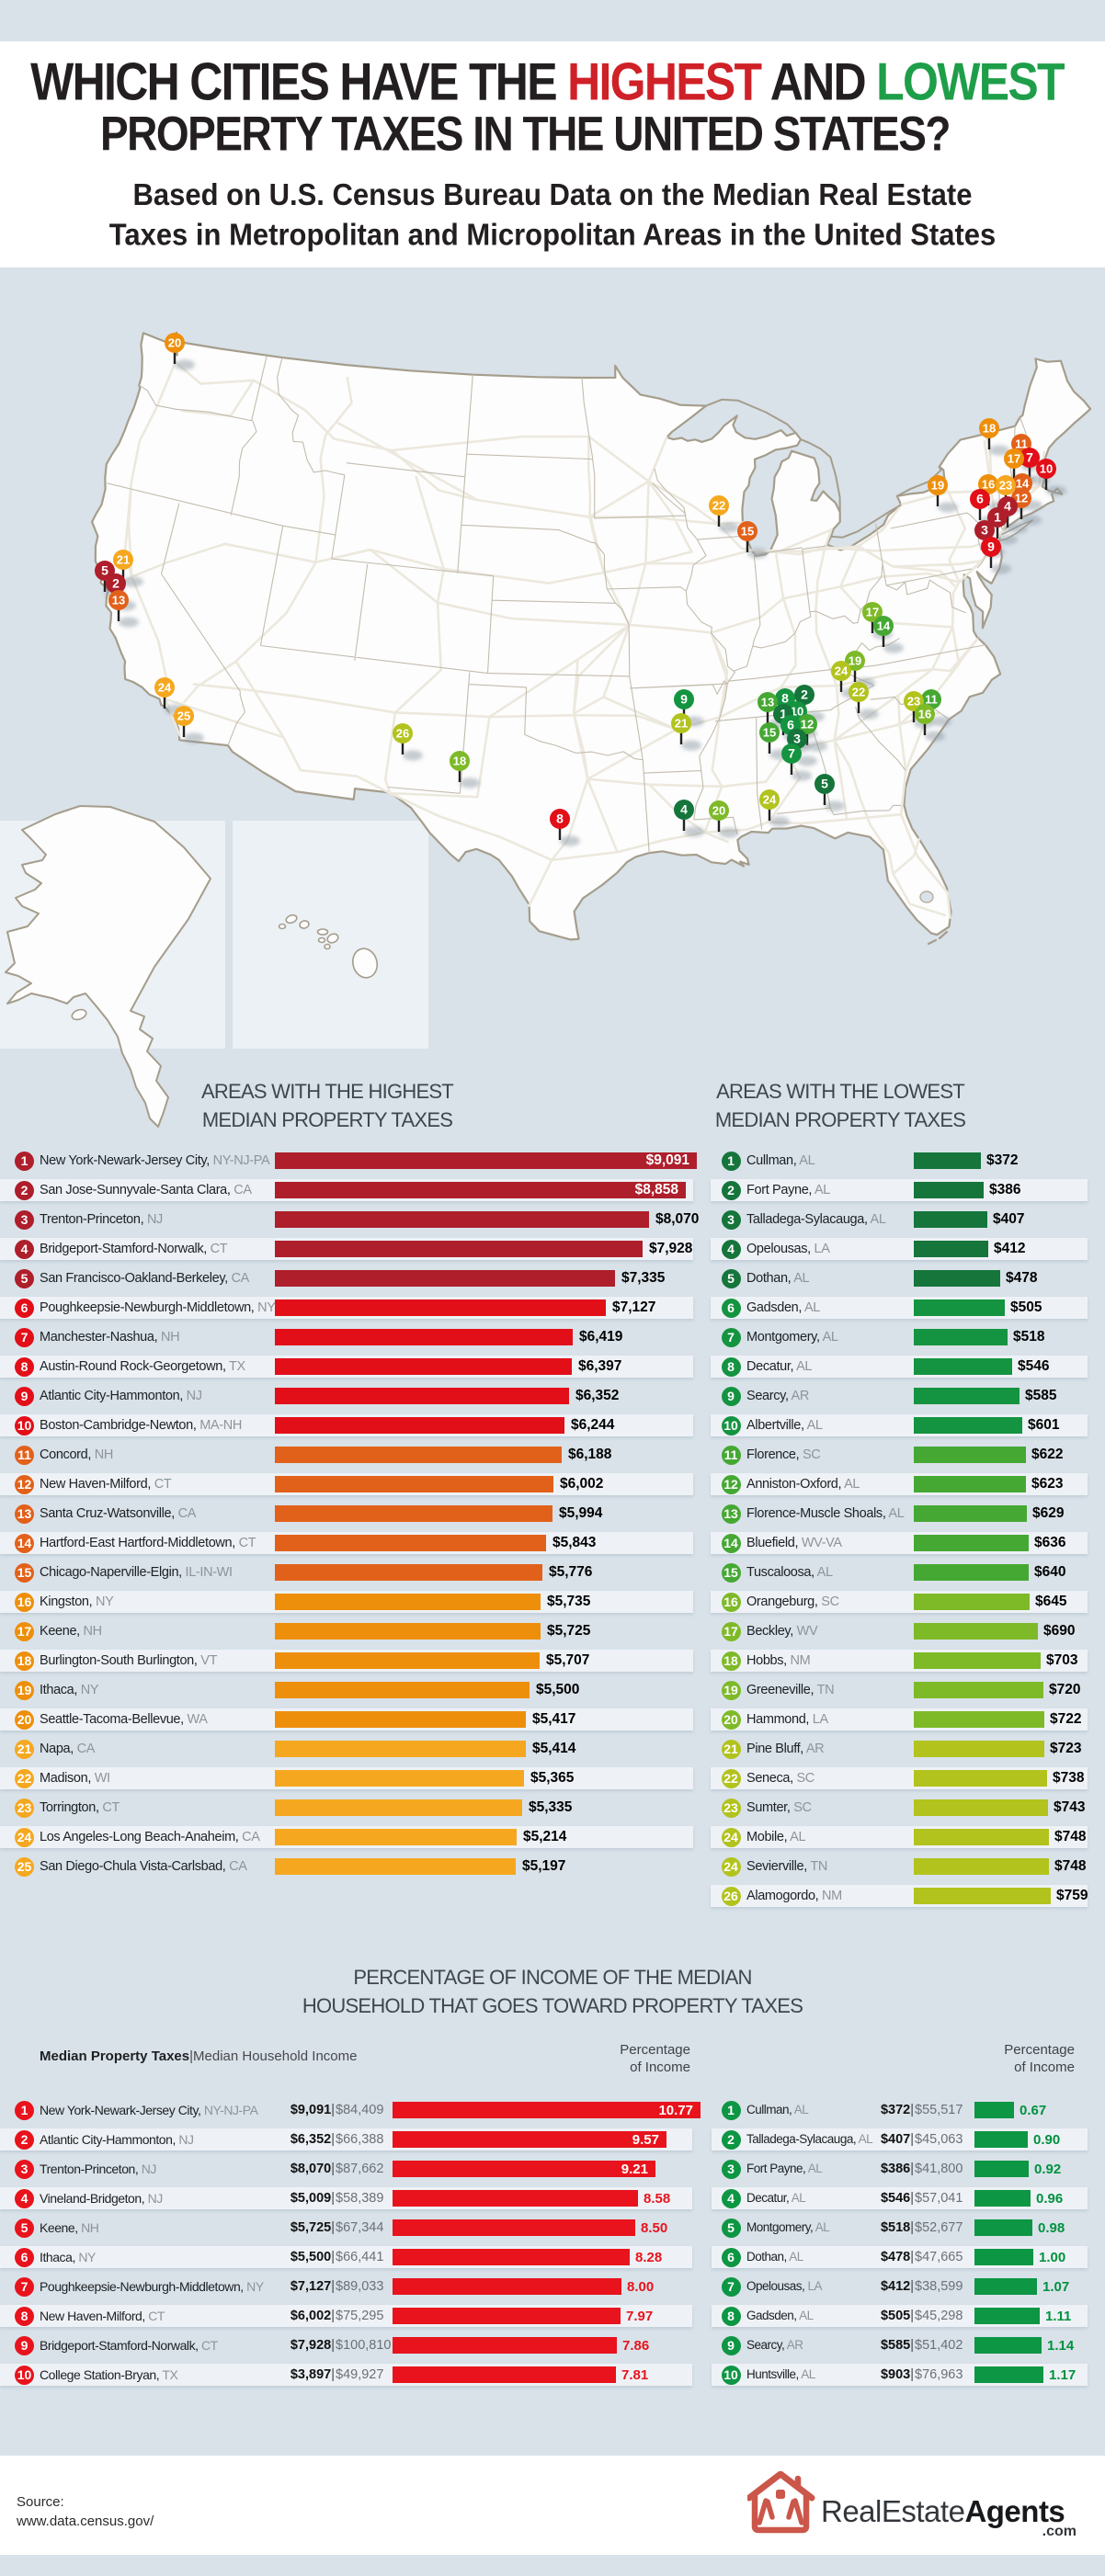  What do you see at coordinates (183, 716) in the screenshot?
I see `svg-text: 25` at bounding box center [183, 716].